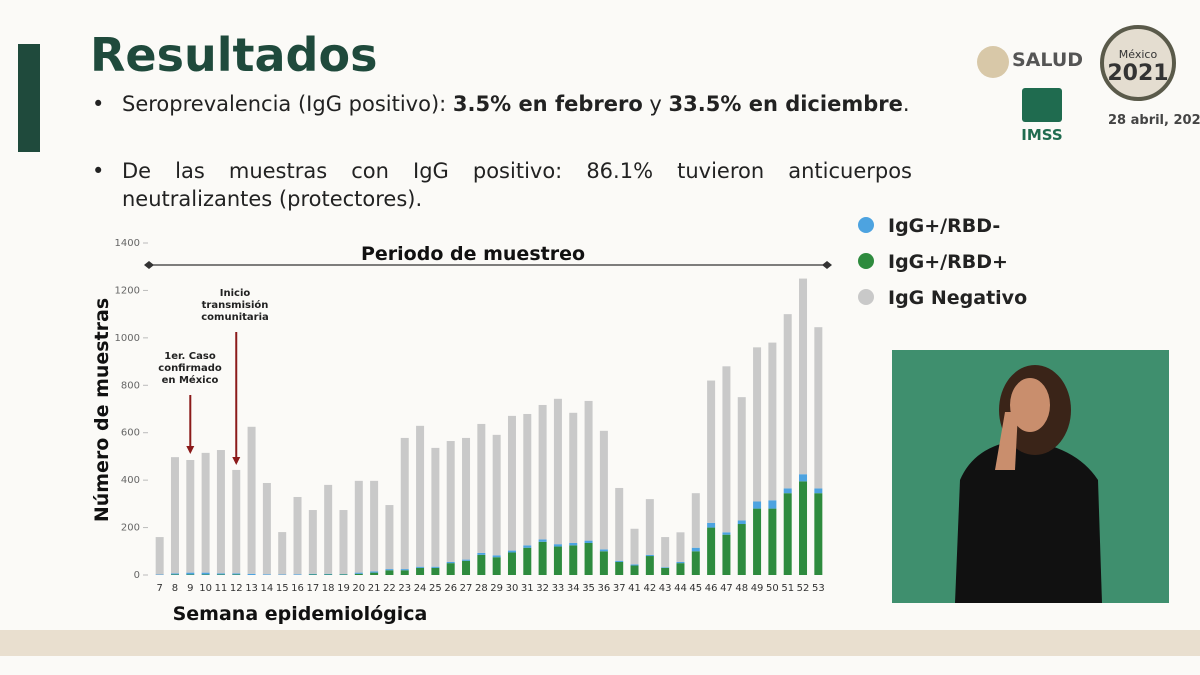 The height and width of the screenshot is (675, 1200). Describe the element at coordinates (137, 575) in the screenshot. I see `y-tick-label: 0` at that location.